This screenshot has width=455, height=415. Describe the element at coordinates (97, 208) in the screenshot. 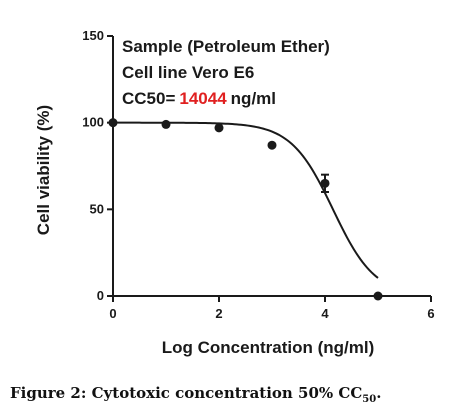

I see `y-tick-label: 50` at that location.